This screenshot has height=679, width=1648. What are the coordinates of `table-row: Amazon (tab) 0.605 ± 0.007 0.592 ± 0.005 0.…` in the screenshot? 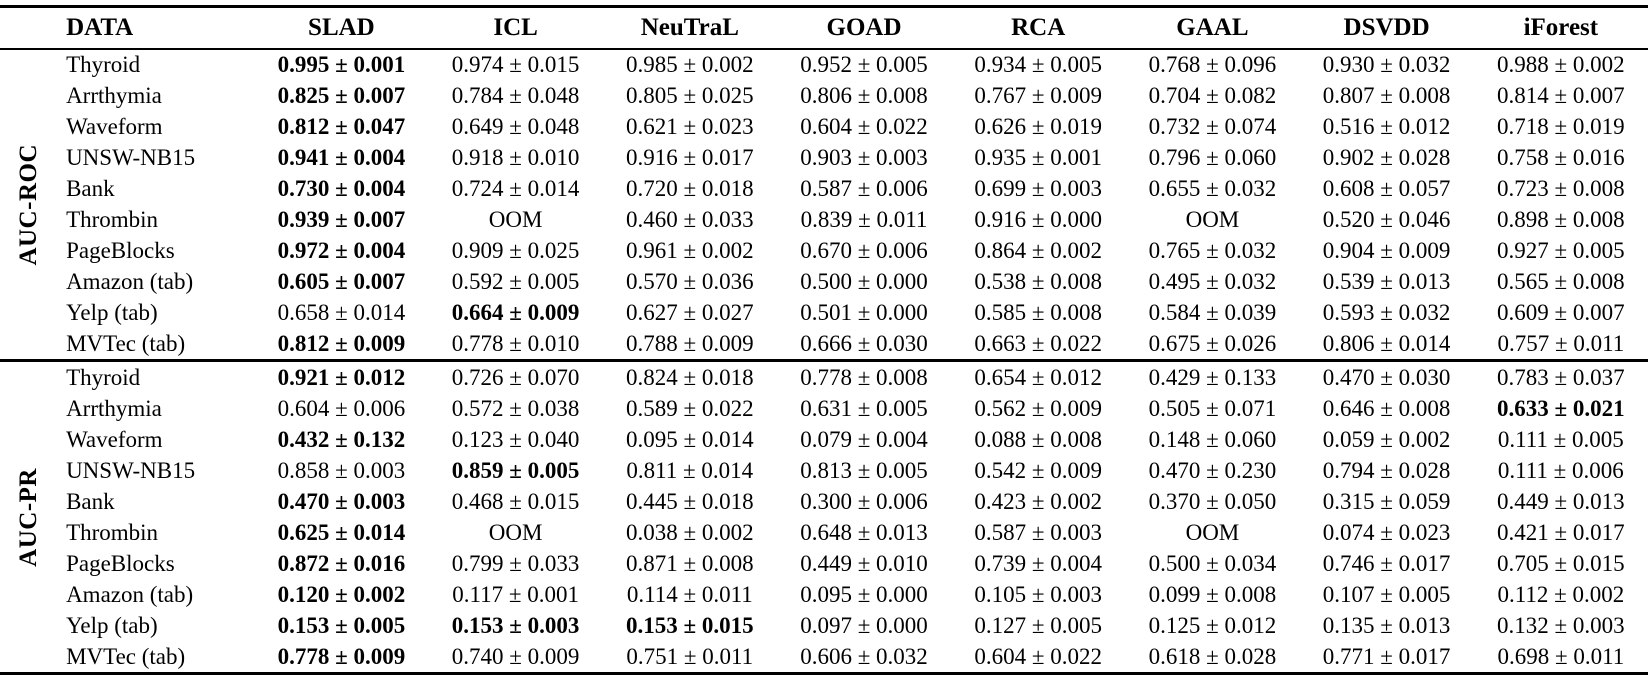 It's located at (824, 281).